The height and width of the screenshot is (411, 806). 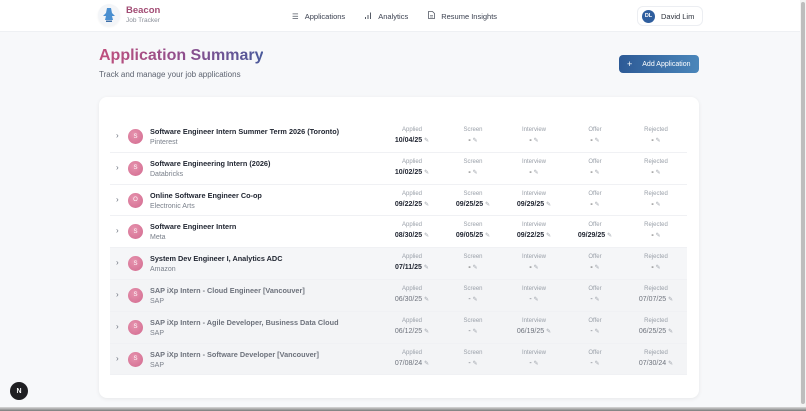 What do you see at coordinates (386, 16) in the screenshot?
I see `nav-analytics: Analytics` at bounding box center [386, 16].